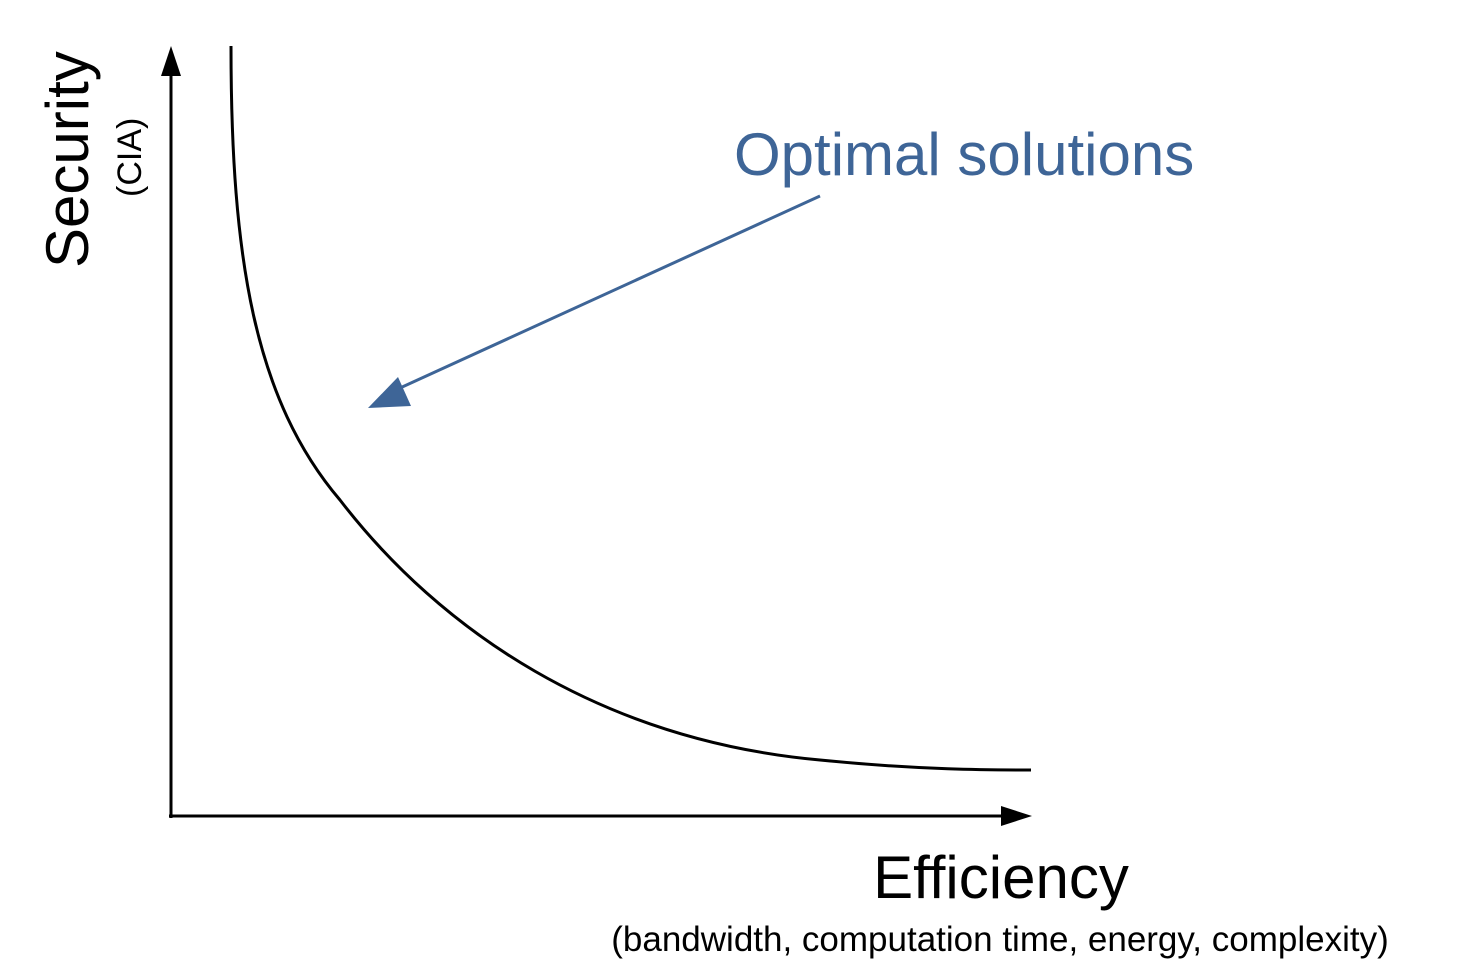 The image size is (1464, 972). I want to click on annotation-label: Optimal solutions, so click(964, 154).